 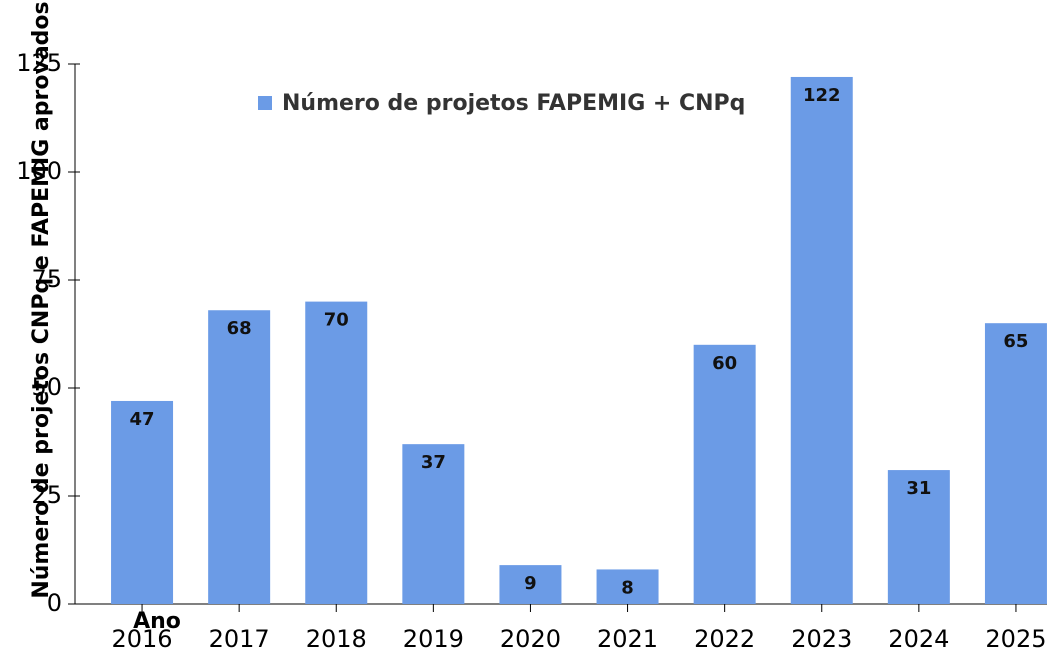 I want to click on x-tick-label: 2017, so click(x=239, y=639).